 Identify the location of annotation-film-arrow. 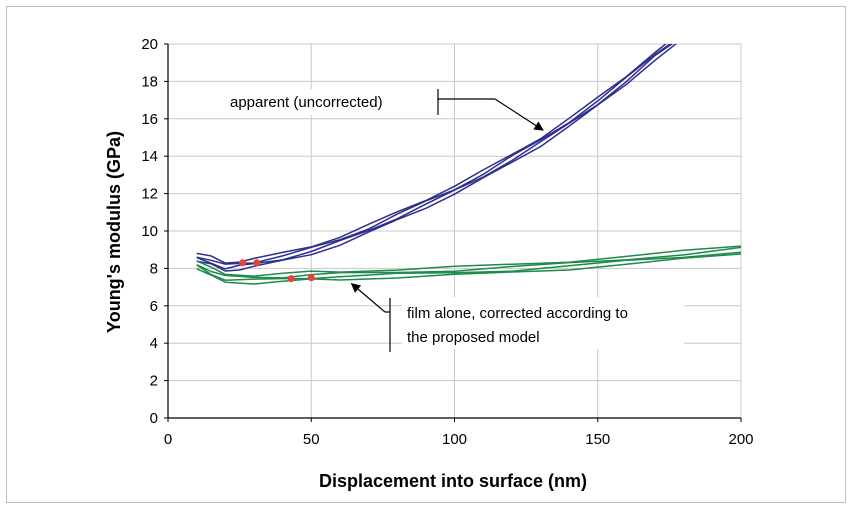
(368, 297).